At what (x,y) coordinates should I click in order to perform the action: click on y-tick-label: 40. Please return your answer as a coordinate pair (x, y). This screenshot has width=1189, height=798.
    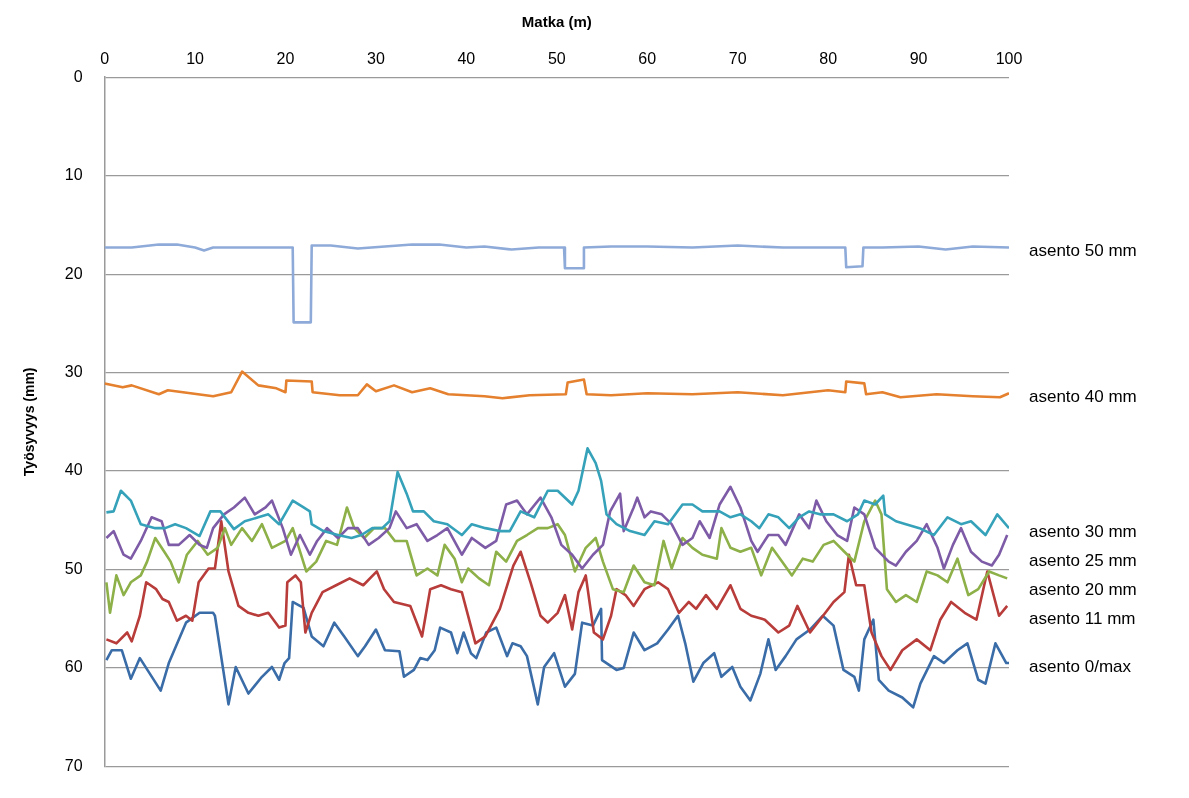
    Looking at the image, I should click on (73, 470).